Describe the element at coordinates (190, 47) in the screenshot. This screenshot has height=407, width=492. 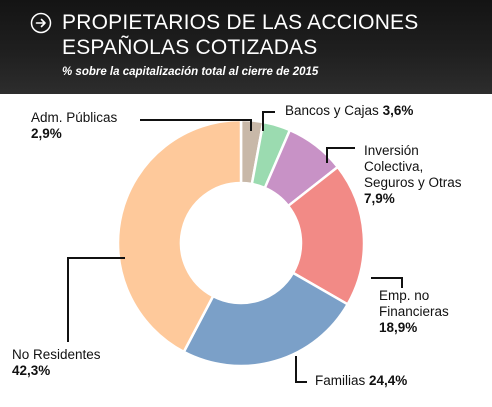
I see `chart-title-line-2: ESPAÑOLAS COTIZADAS` at that location.